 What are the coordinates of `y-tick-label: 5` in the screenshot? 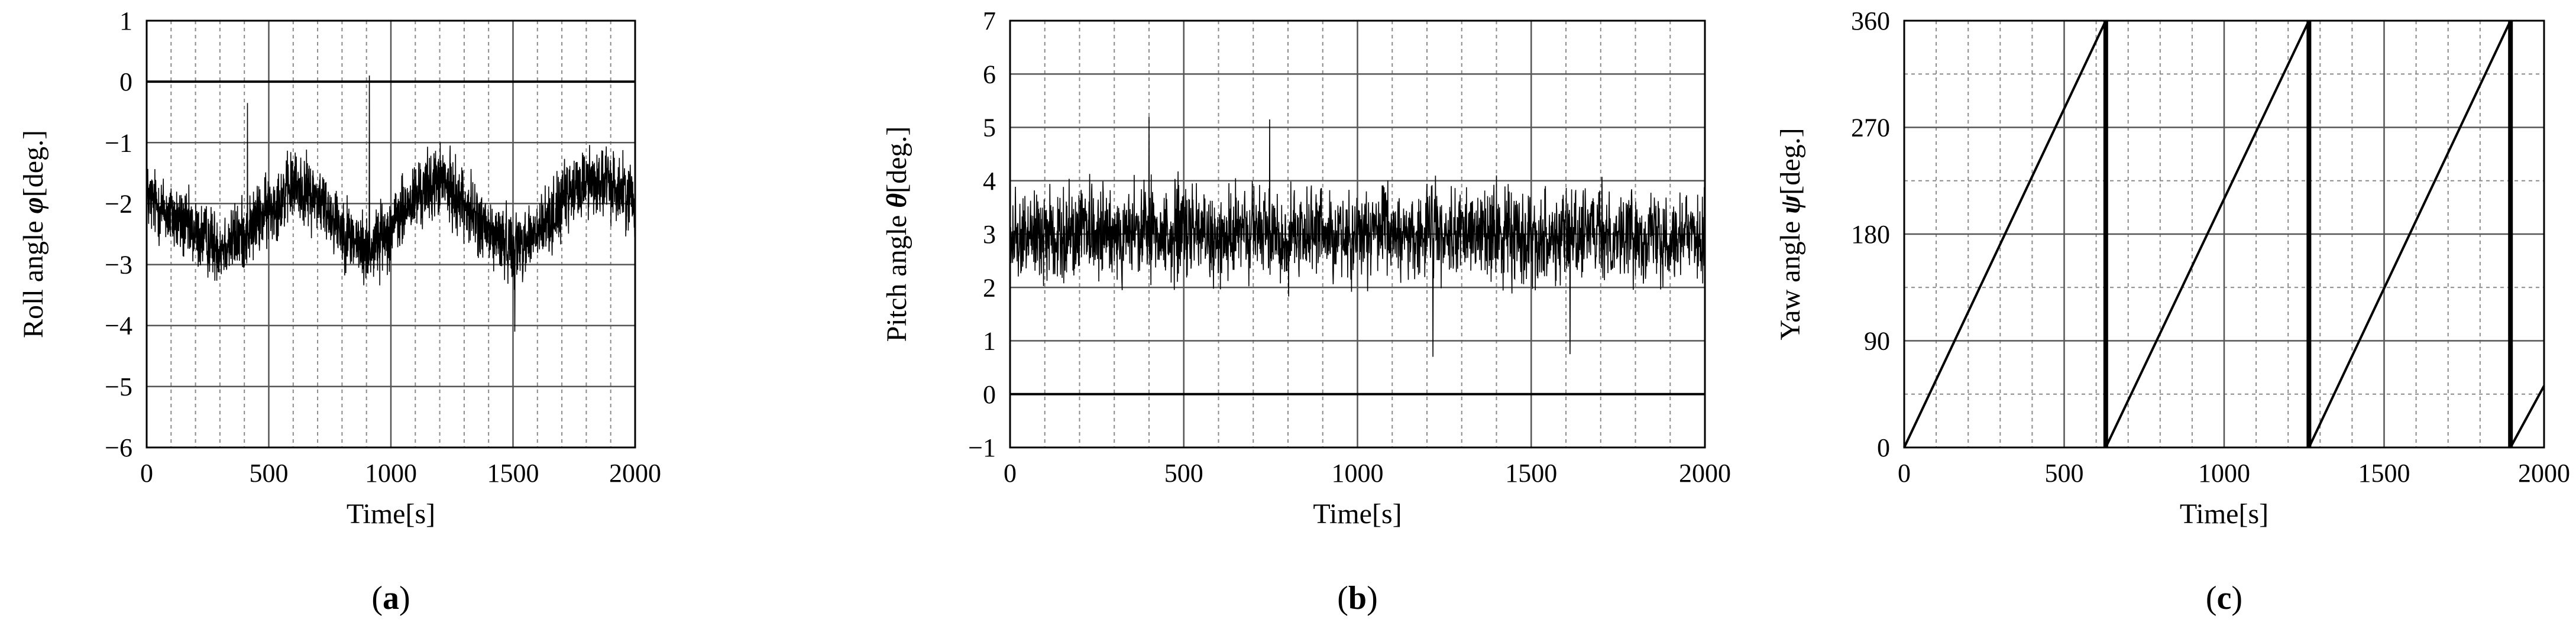 It's located at (990, 127).